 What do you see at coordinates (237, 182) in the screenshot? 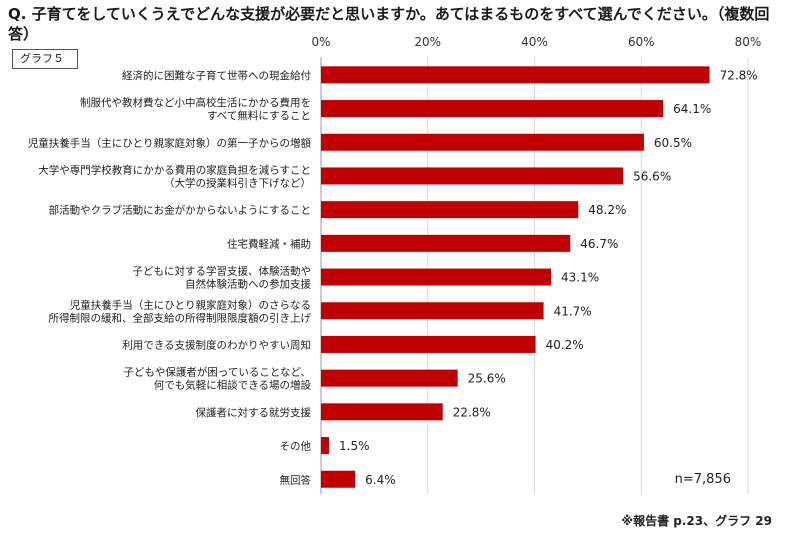
I see `category-label: （大学の授業料引き下げなど）` at bounding box center [237, 182].